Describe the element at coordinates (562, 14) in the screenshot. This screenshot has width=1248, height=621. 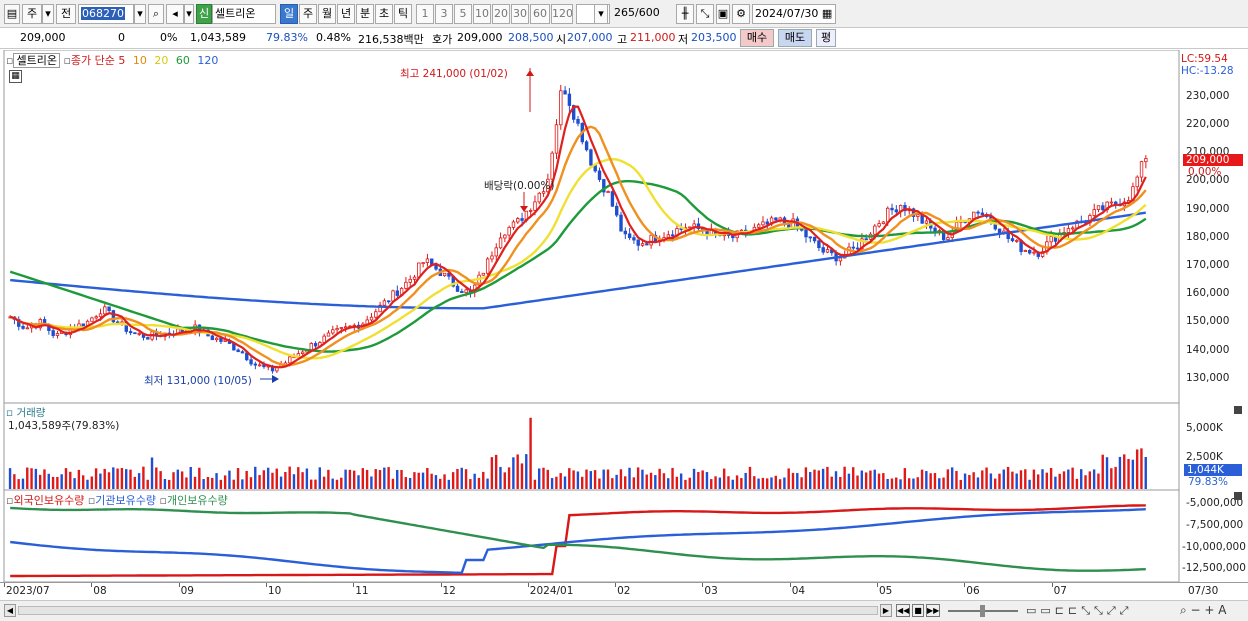
I see `interval-button: 120` at that location.